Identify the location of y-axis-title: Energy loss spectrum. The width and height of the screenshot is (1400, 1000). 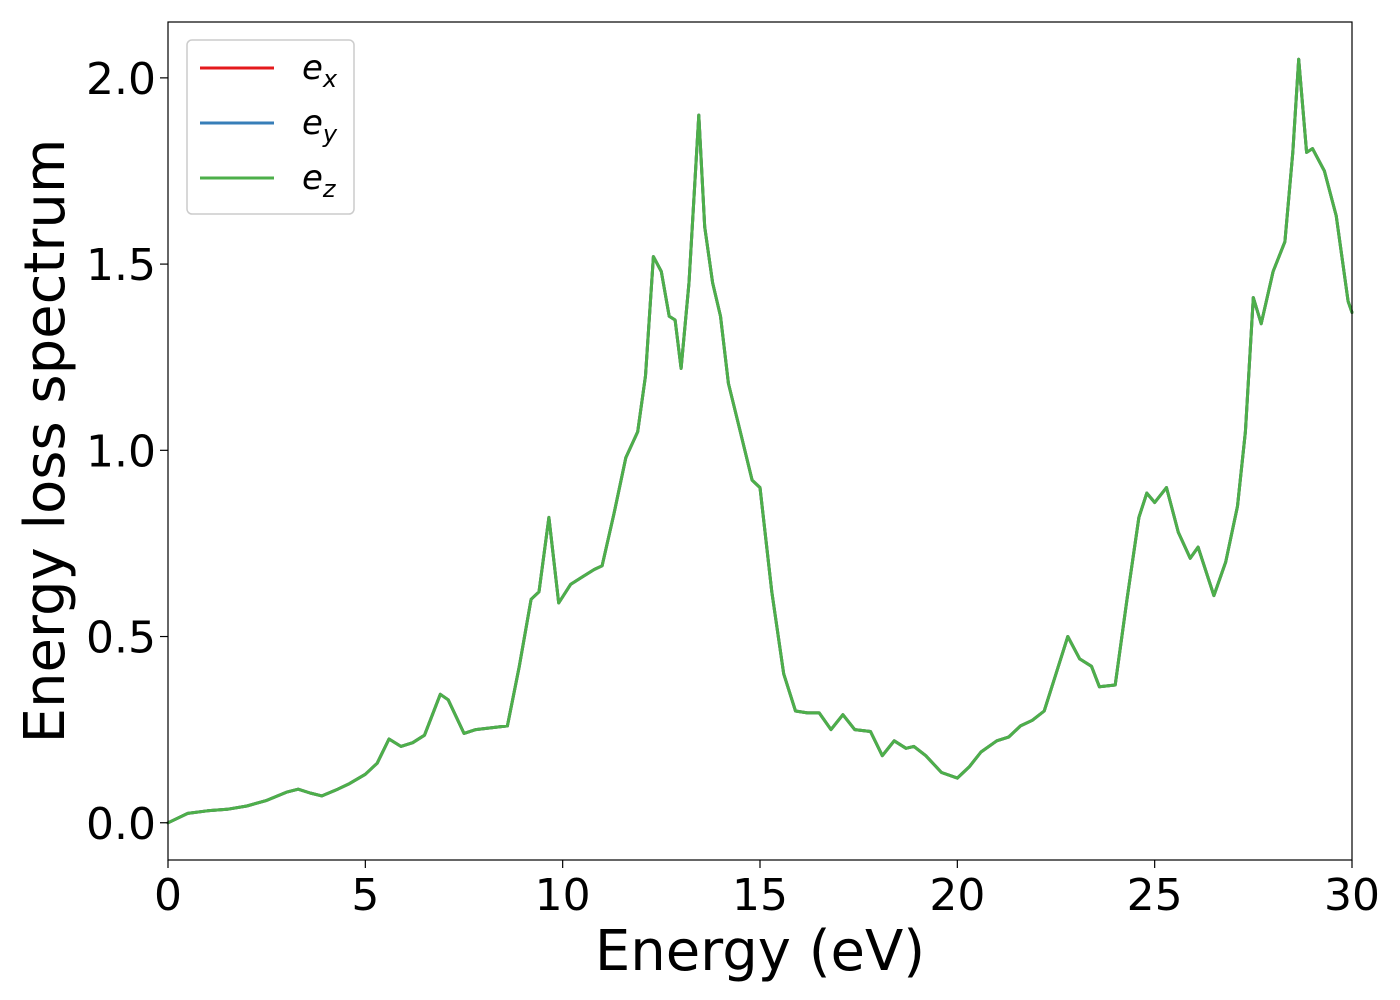
(45, 441).